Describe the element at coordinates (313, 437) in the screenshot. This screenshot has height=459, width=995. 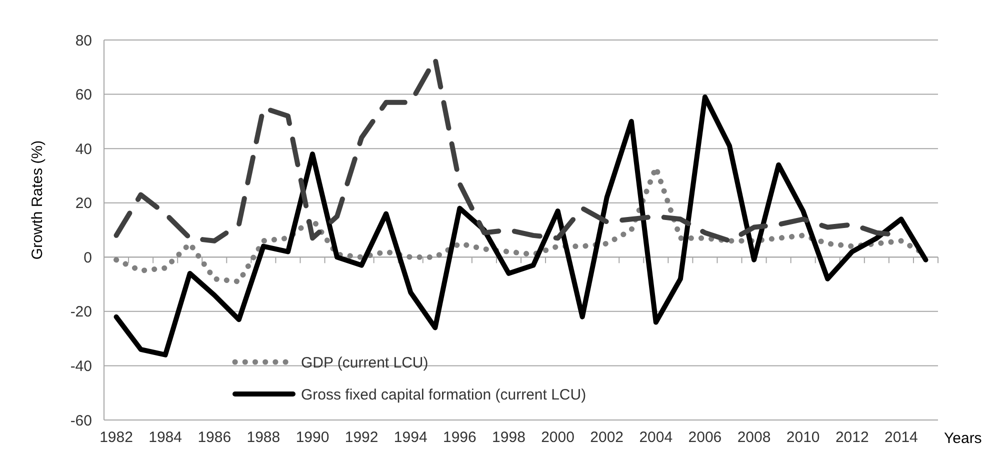
I see `x-tick-label: 1990` at that location.